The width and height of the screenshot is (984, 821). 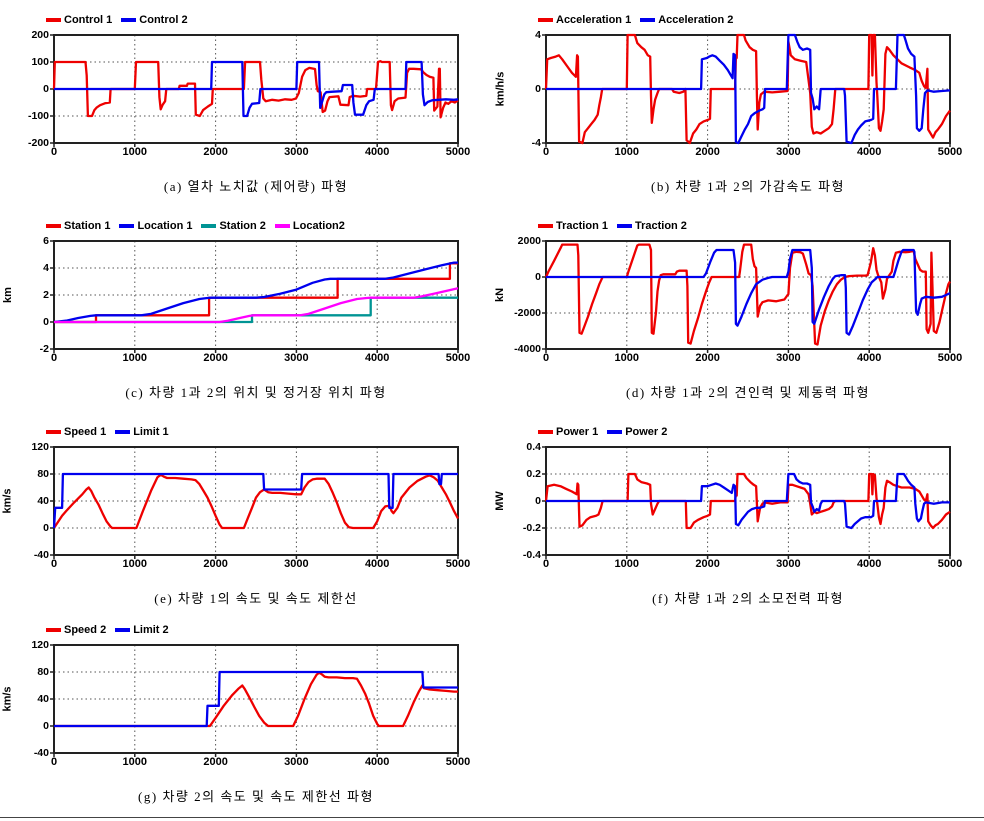 I want to click on legend-label: Speed 1, so click(x=85, y=432).